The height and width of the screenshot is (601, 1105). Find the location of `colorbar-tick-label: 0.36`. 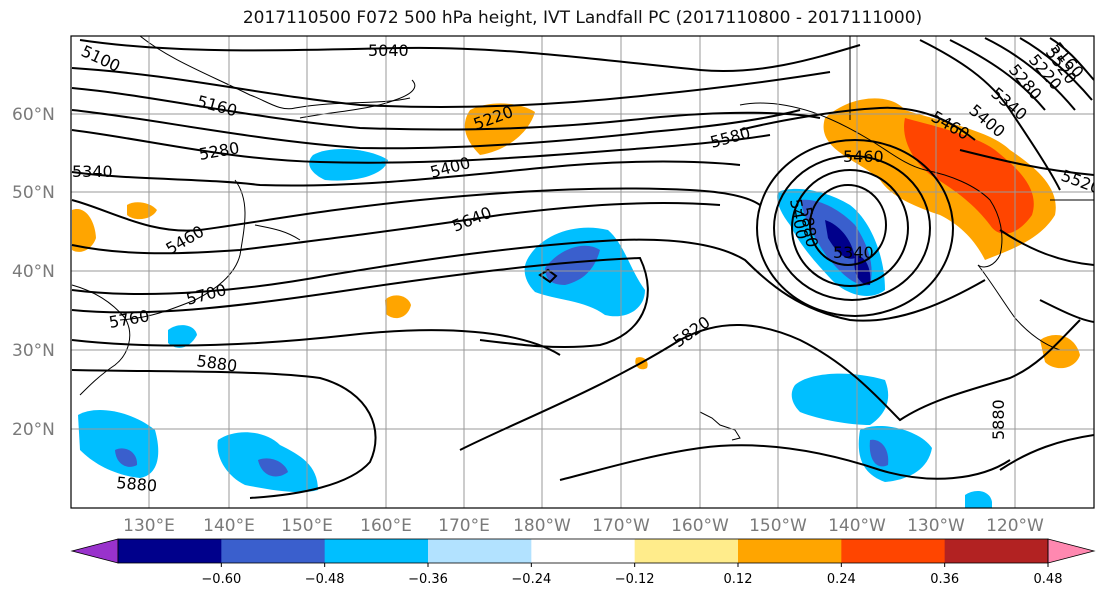

colorbar-tick-label: 0.36 is located at coordinates (944, 579).